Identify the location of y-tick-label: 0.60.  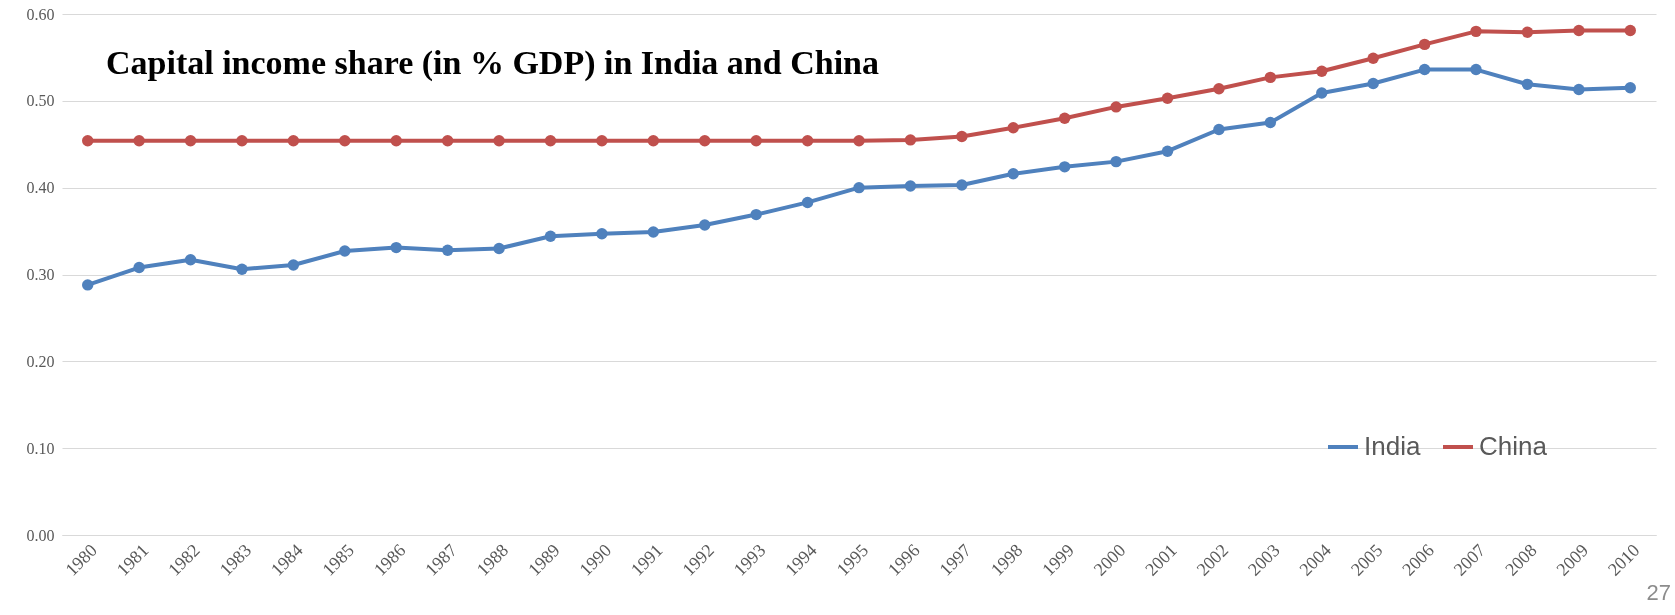
(40, 14).